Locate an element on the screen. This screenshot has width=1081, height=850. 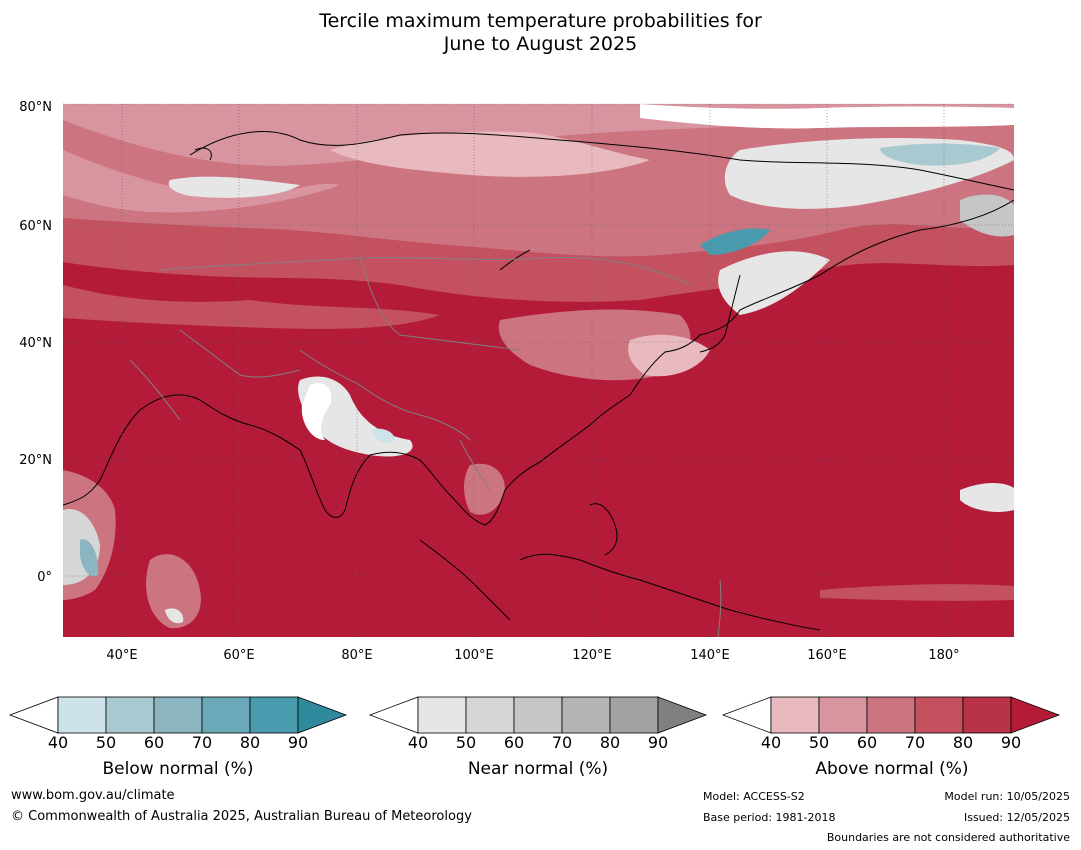
colorbar-below: 40 50 60 70 80 90 is located at coordinates (178, 724).